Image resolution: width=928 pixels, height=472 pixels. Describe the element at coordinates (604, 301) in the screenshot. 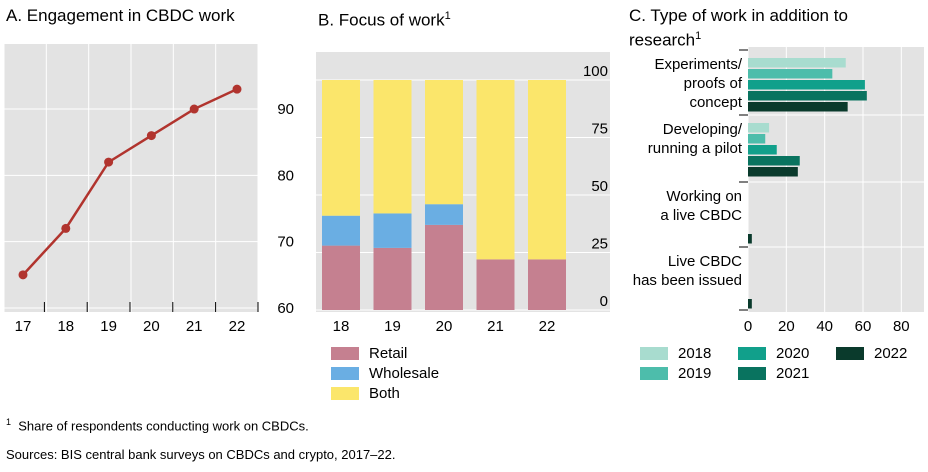

I see `y-tick-label: 0` at that location.